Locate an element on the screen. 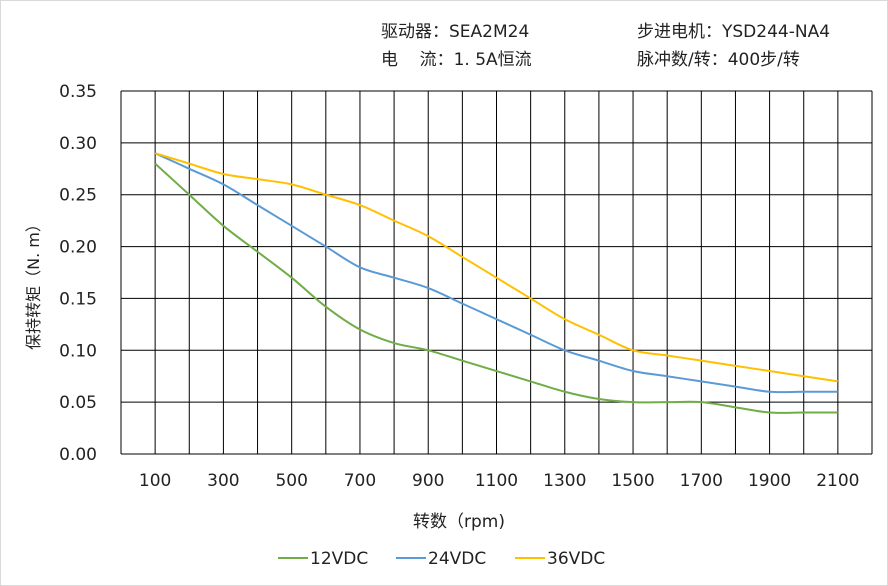 The image size is (888, 586). x-axis-label: 转数（rpm) is located at coordinates (459, 522).